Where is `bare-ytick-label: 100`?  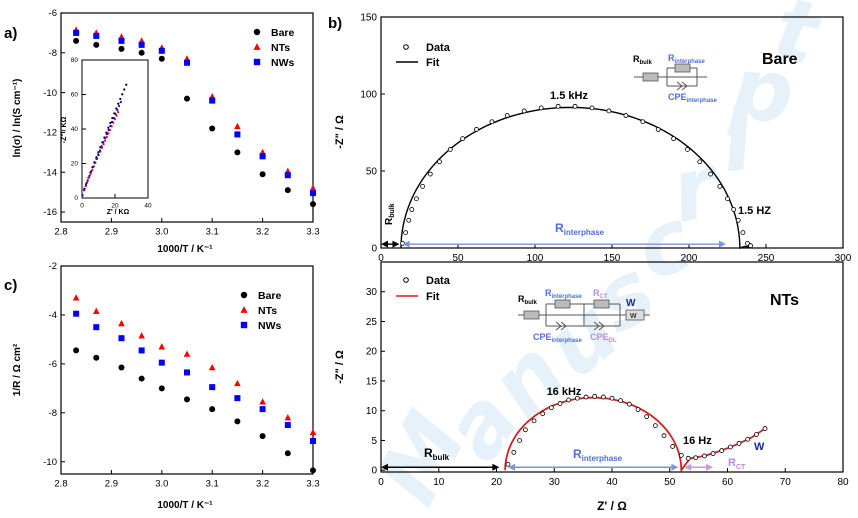
bare-ytick-label: 100 is located at coordinates (368, 94).